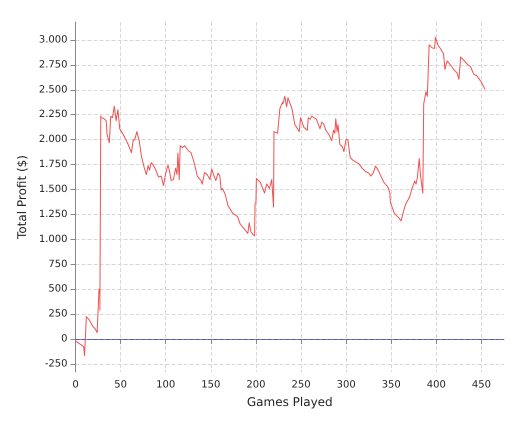  What do you see at coordinates (301, 385) in the screenshot?
I see `x-tick-label: 250` at bounding box center [301, 385].